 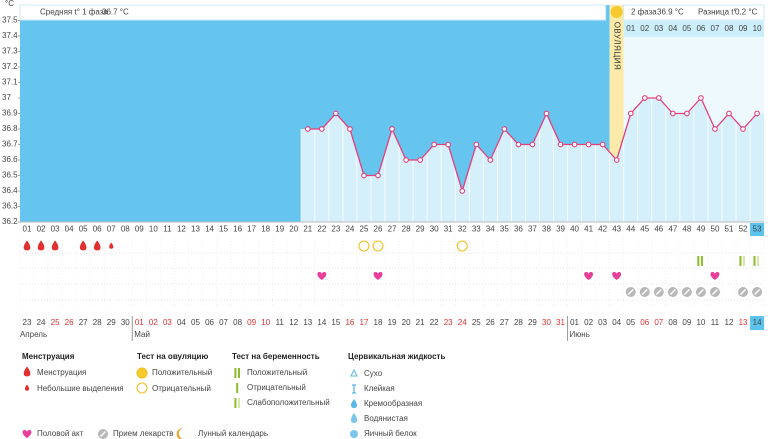 What do you see at coordinates (10, 66) in the screenshot?
I see `y-tick-label: 37.2` at bounding box center [10, 66].